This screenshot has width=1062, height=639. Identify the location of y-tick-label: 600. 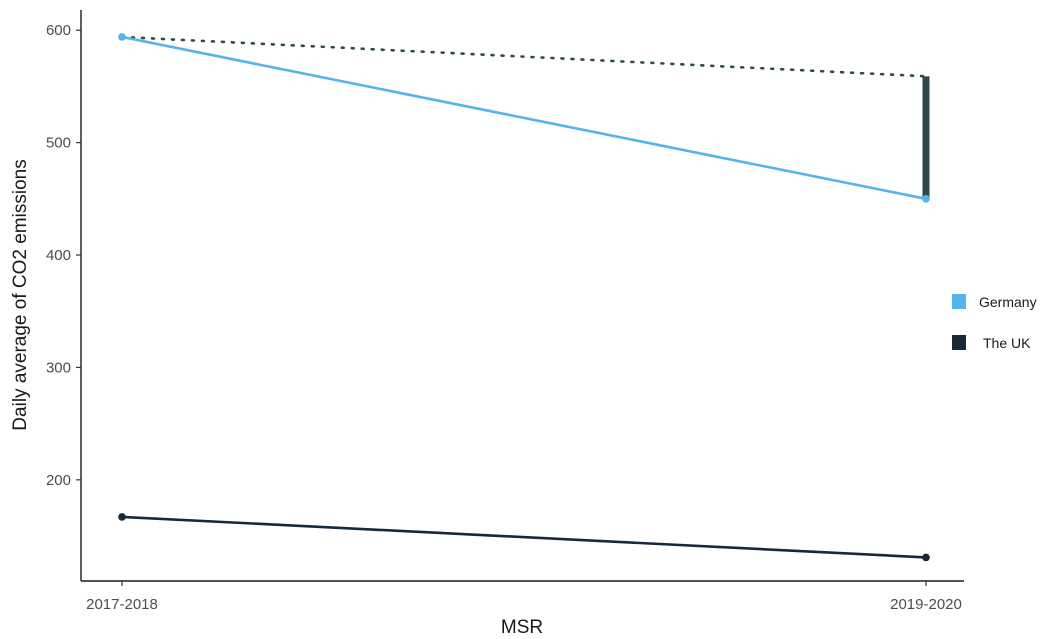
(58, 30).